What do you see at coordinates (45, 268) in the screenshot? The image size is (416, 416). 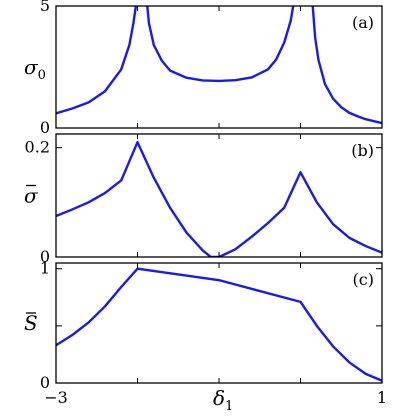 I see `y-tick-label: 1` at bounding box center [45, 268].